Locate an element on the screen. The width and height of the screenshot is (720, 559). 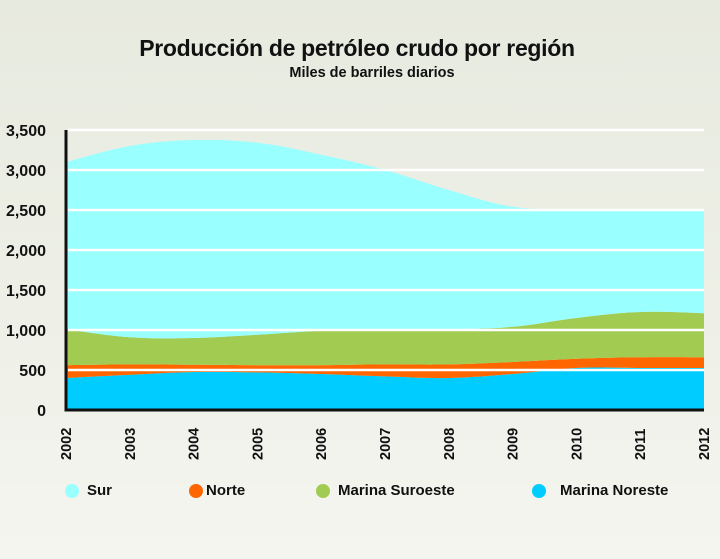
legend-swatch-norte is located at coordinates (196, 490).